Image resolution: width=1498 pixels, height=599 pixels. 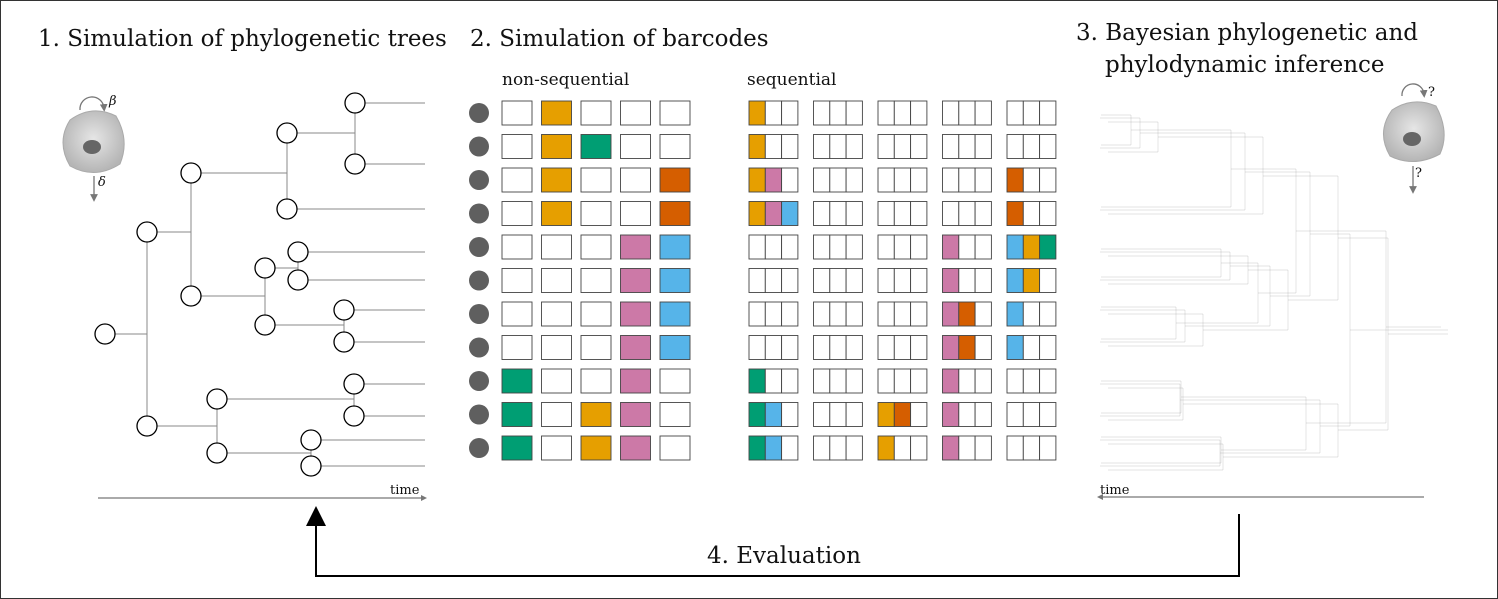 I want to click on cell-icon, so click(x=93, y=149).